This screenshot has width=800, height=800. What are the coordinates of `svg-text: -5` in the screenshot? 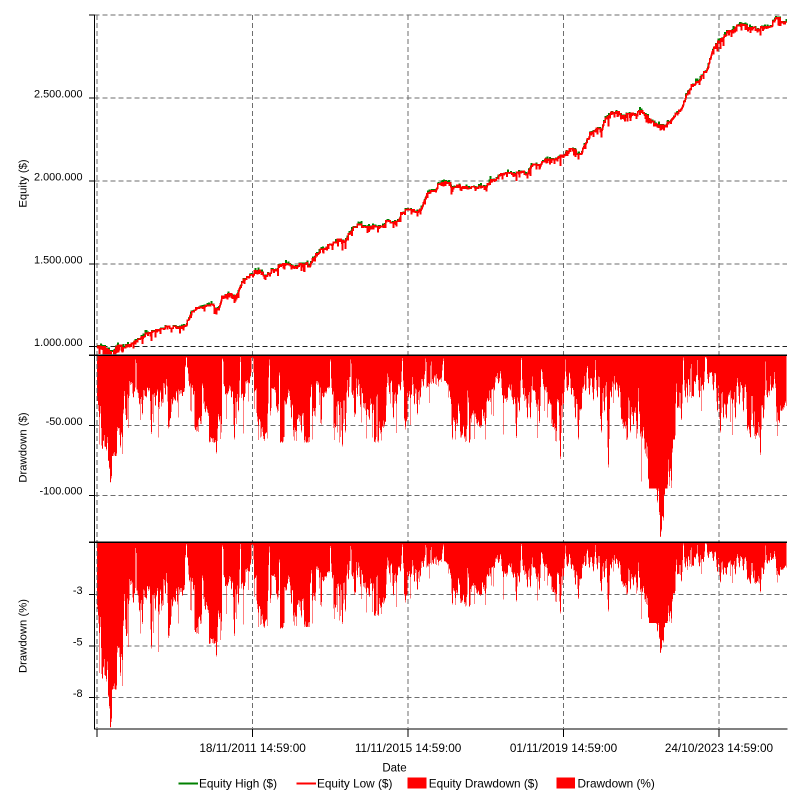 It's located at (78, 642).